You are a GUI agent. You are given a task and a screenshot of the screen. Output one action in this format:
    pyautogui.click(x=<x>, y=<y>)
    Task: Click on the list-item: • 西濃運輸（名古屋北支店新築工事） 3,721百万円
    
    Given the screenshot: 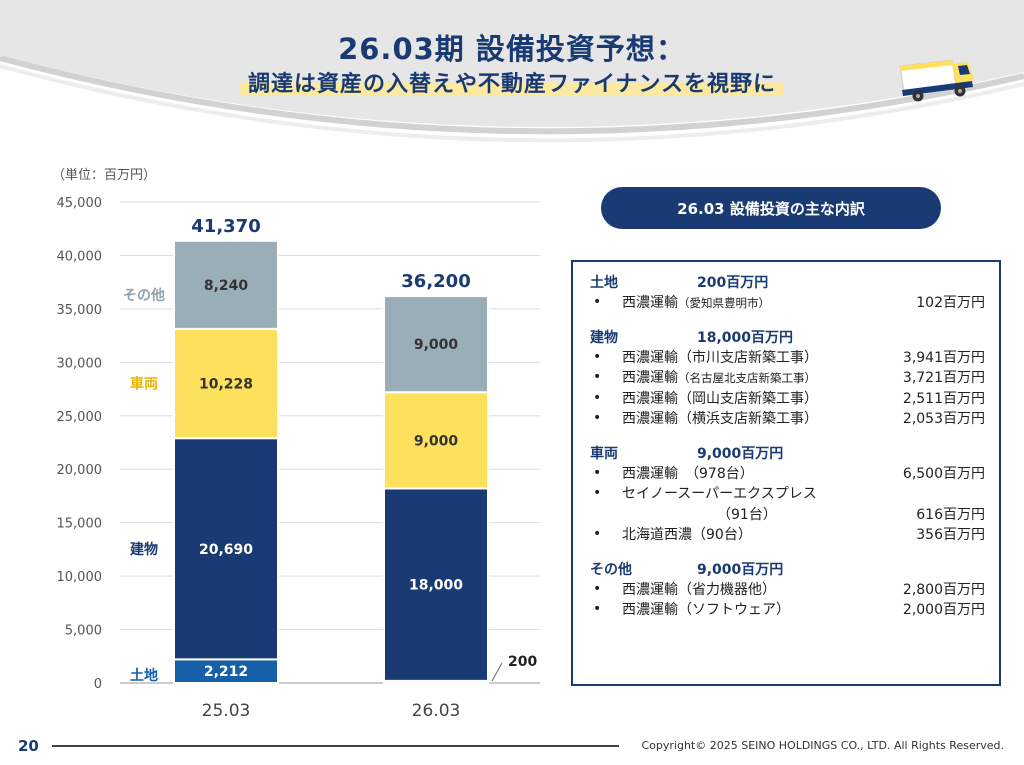 What is the action you would take?
    pyautogui.click(x=787, y=377)
    